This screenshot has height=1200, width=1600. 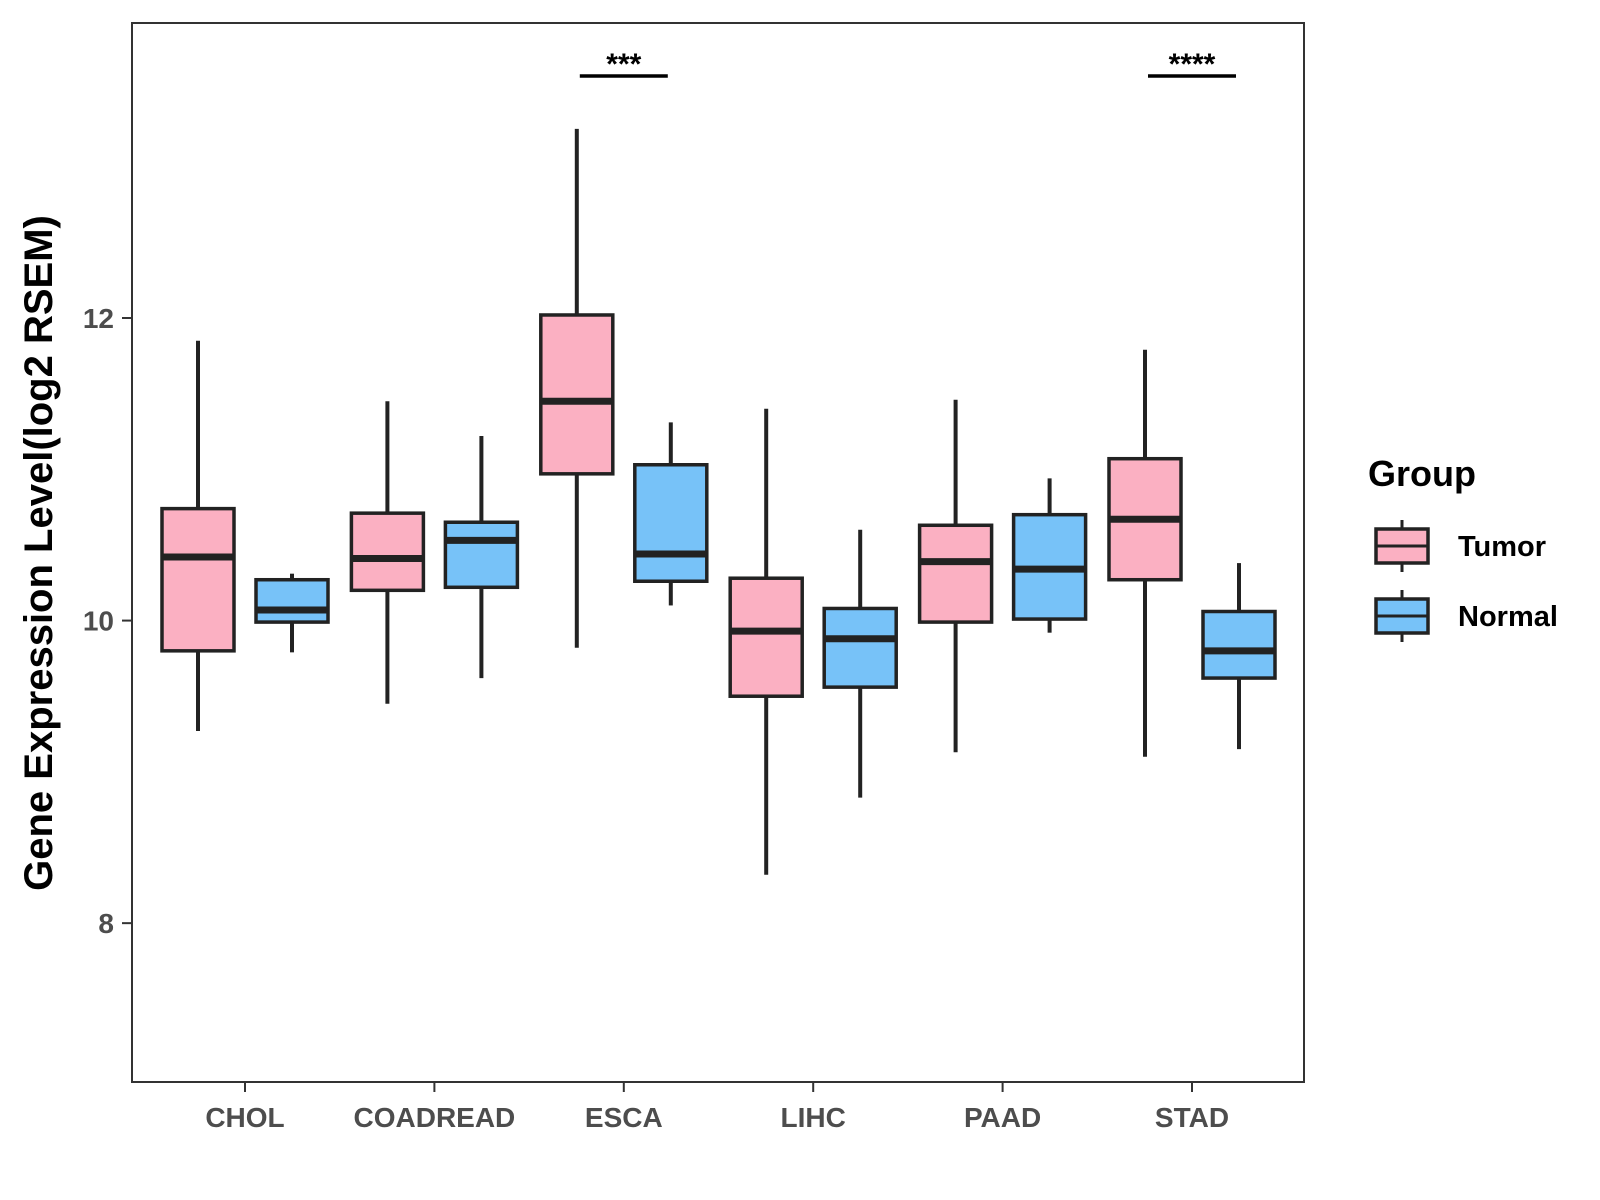 I want to click on box-tumor-coadread, so click(x=387, y=552).